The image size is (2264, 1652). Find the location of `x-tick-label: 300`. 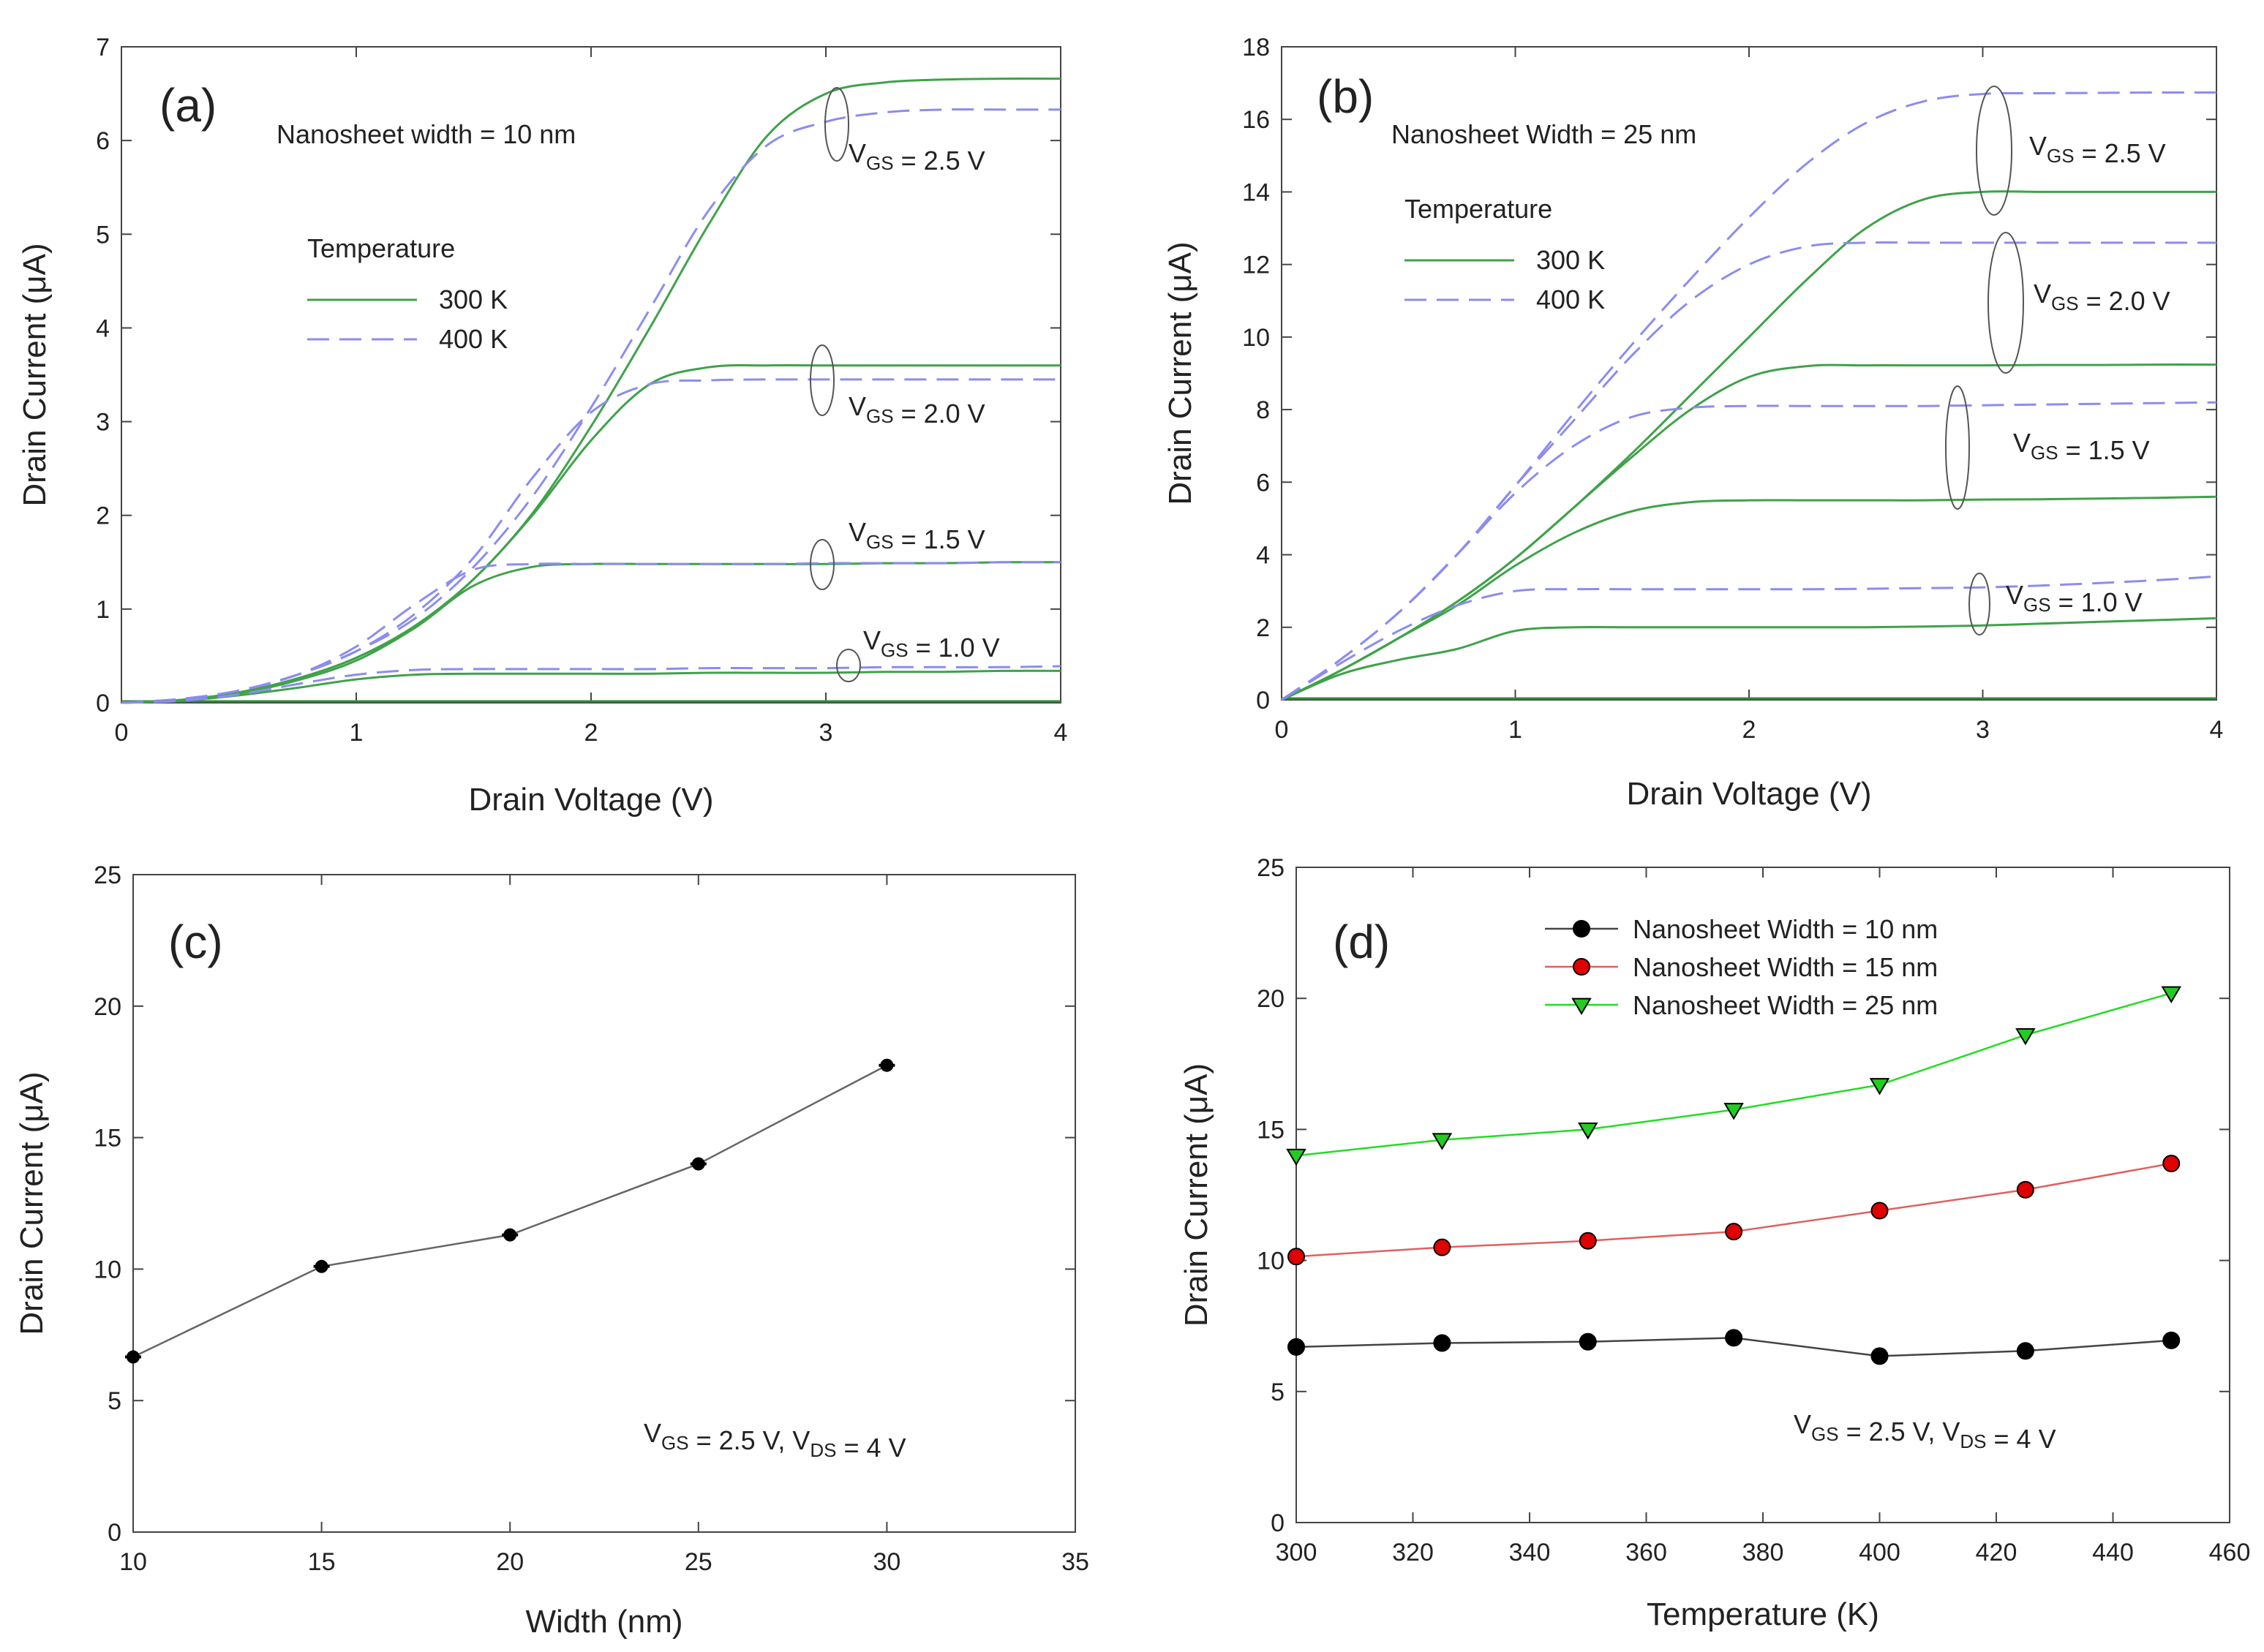

x-tick-label: 300 is located at coordinates (1296, 1553).